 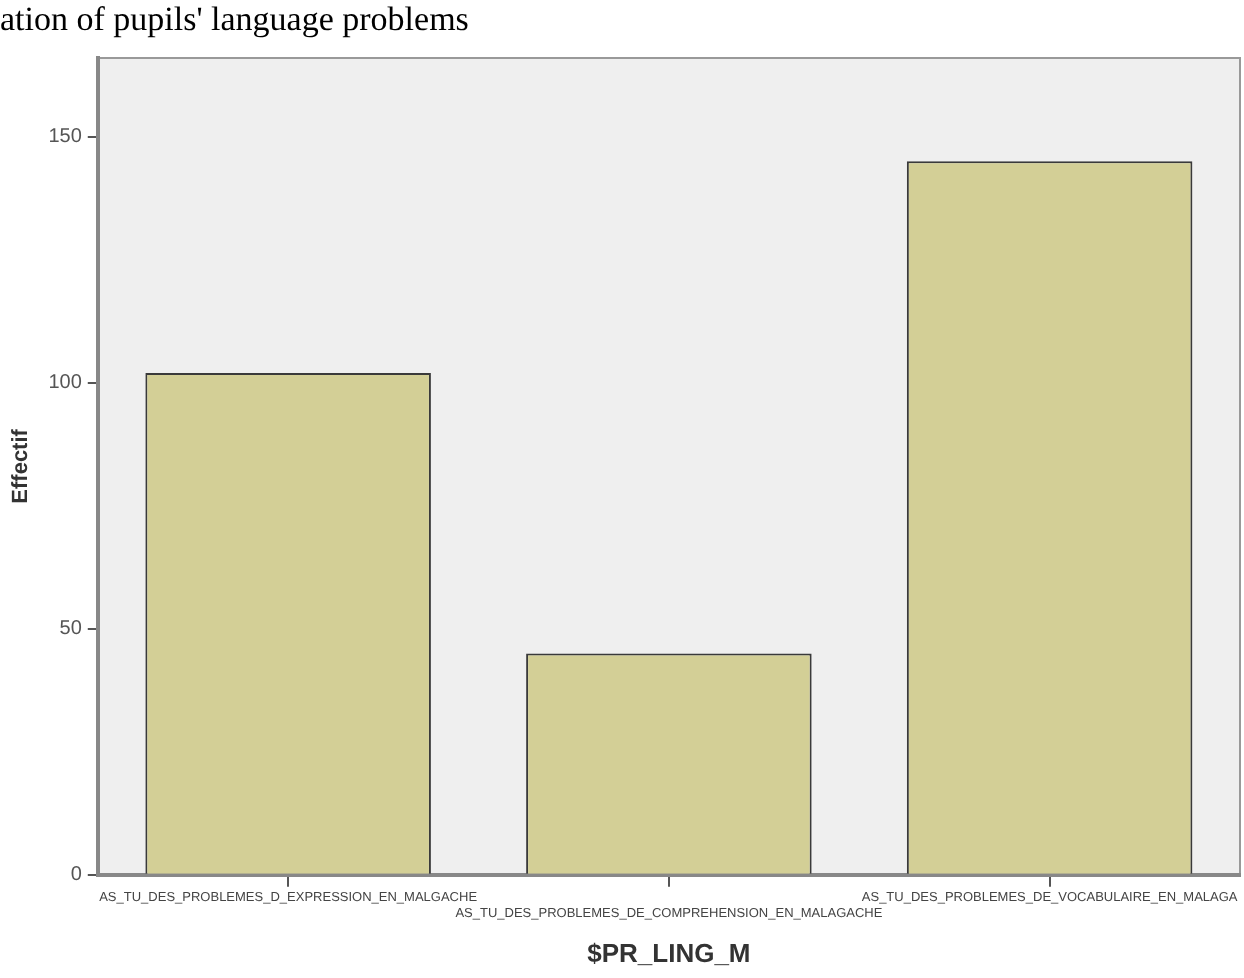 What do you see at coordinates (21, 466) in the screenshot?
I see `y-axis-title: Effectif` at bounding box center [21, 466].